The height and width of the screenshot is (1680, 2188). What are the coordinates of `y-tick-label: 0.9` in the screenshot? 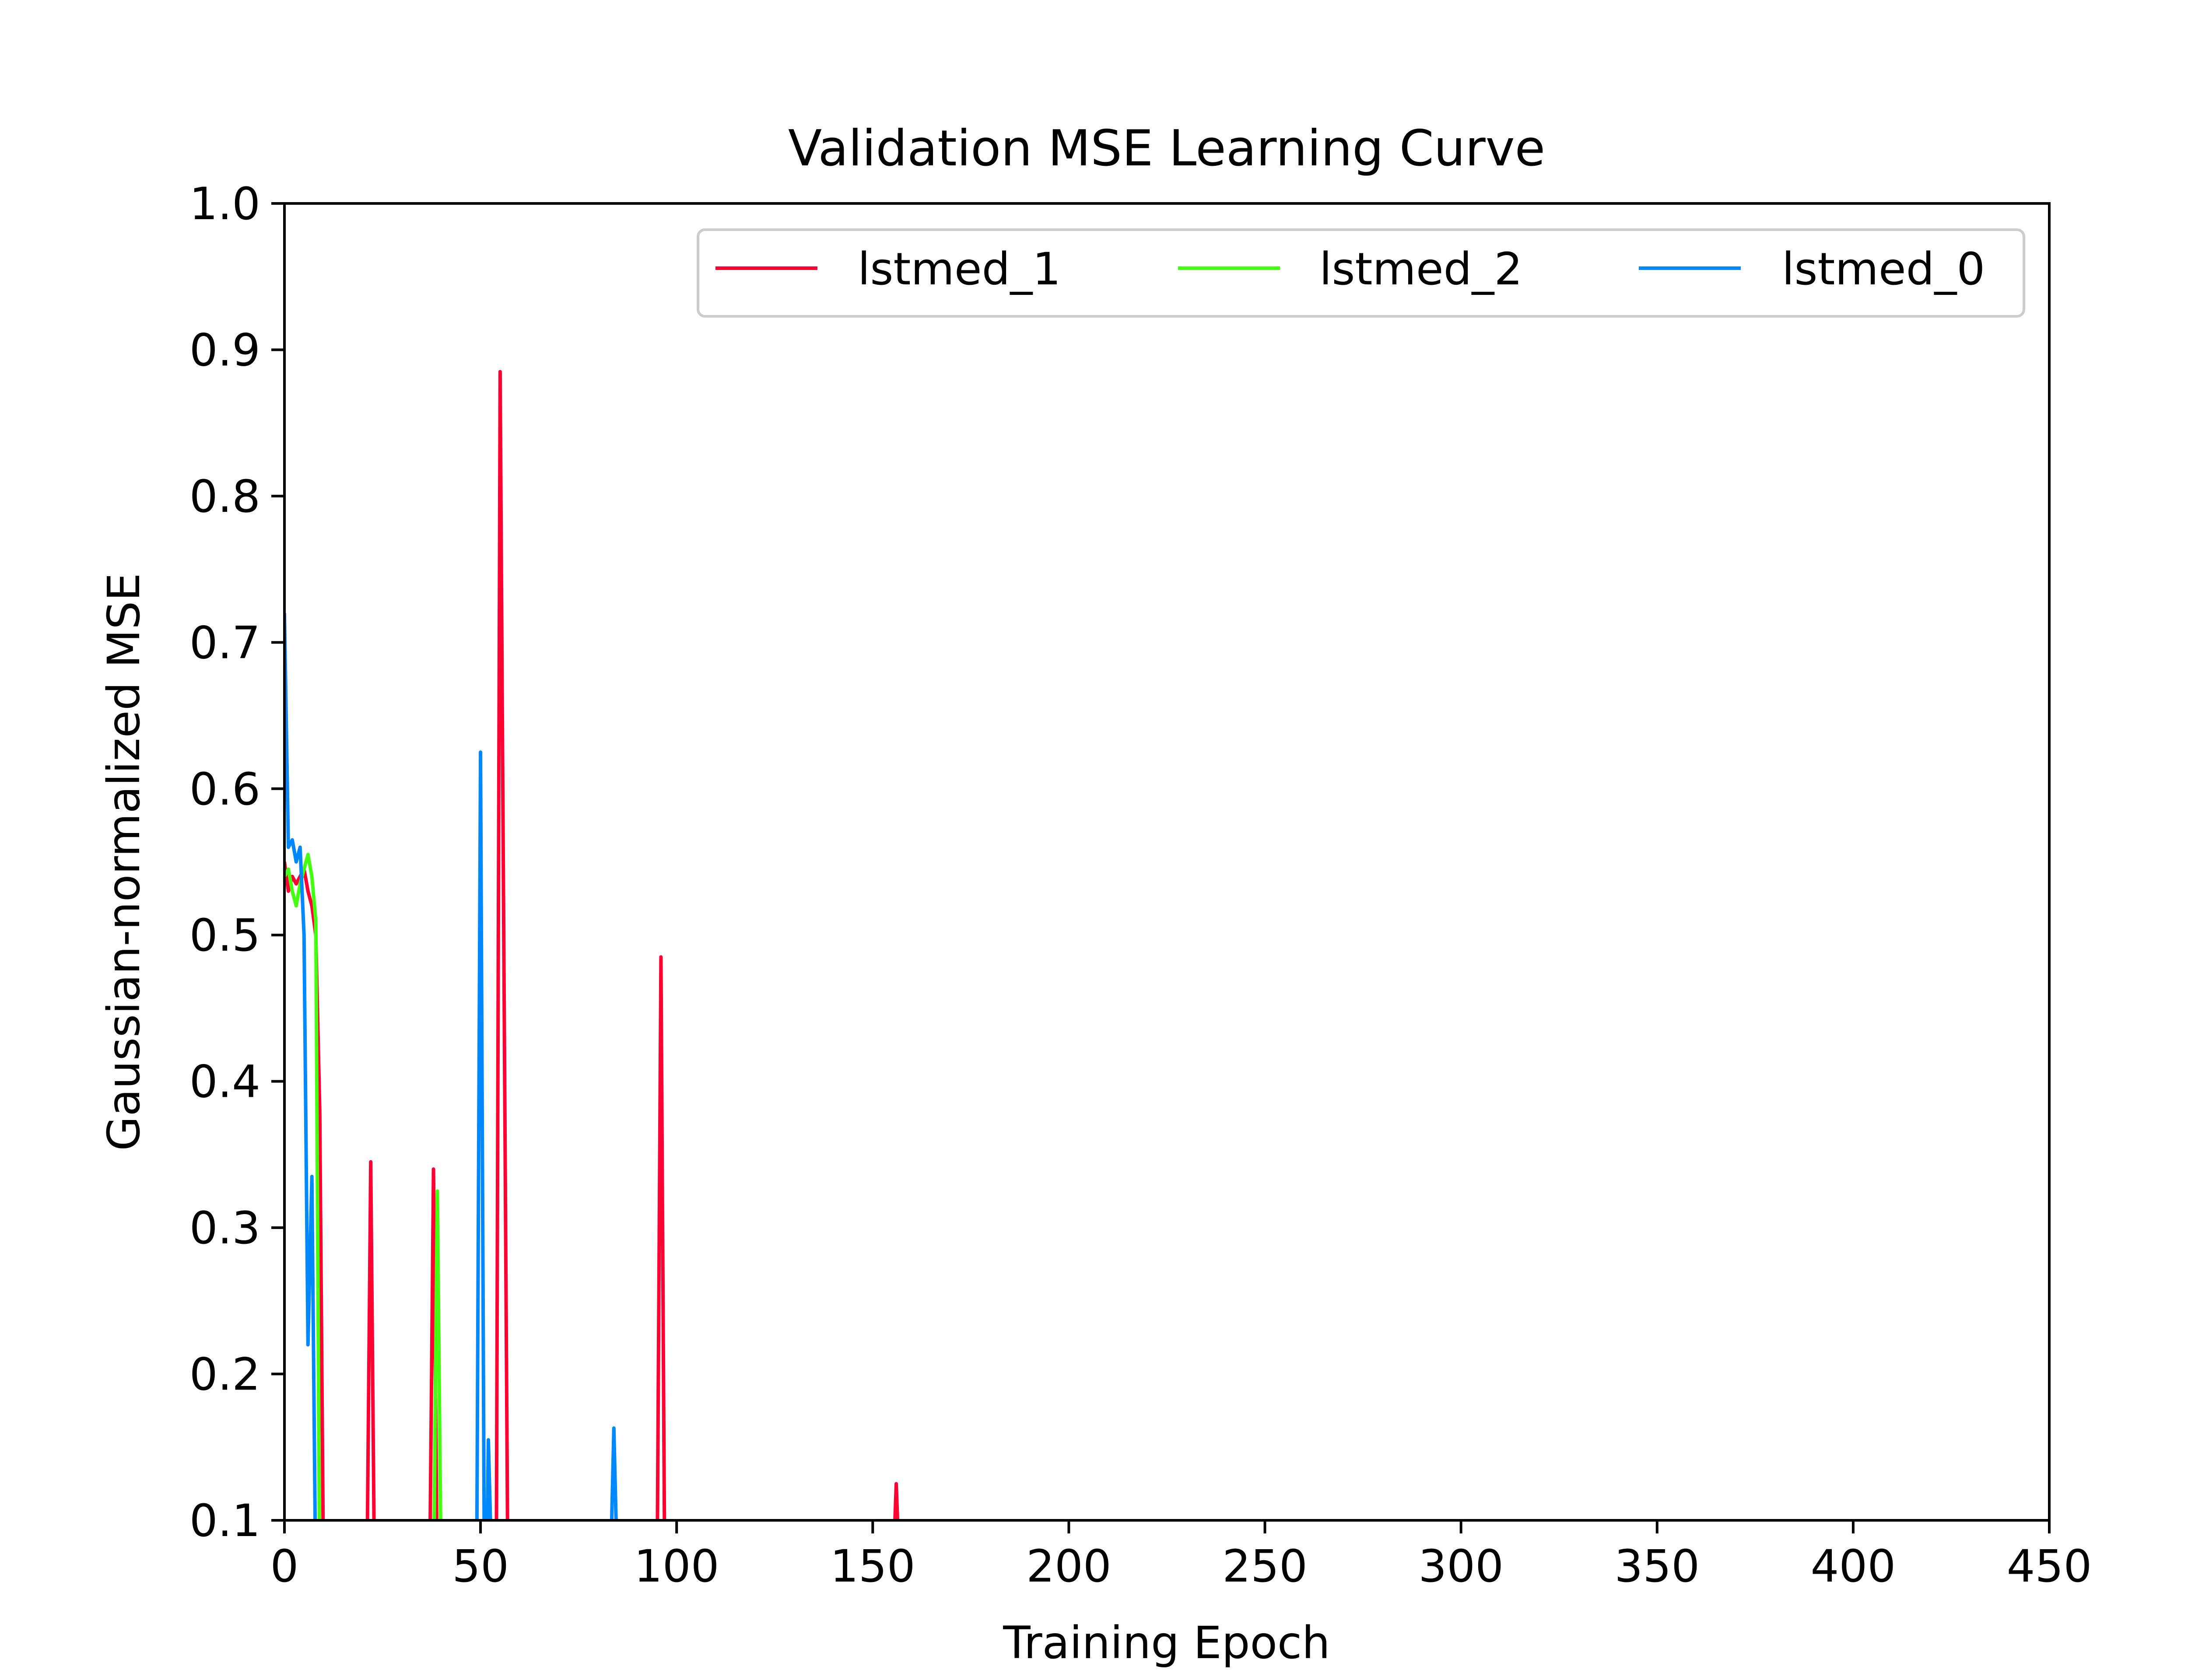 It's located at (225, 350).